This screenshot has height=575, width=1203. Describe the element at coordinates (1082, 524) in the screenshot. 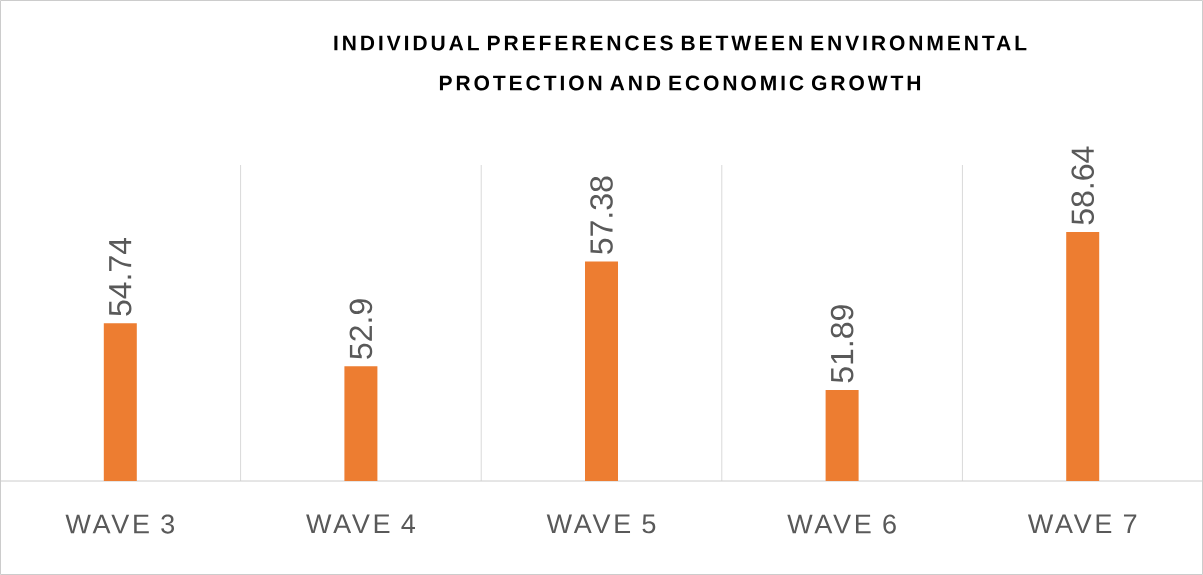

I see `x-tick-label: WAVE 7` at that location.